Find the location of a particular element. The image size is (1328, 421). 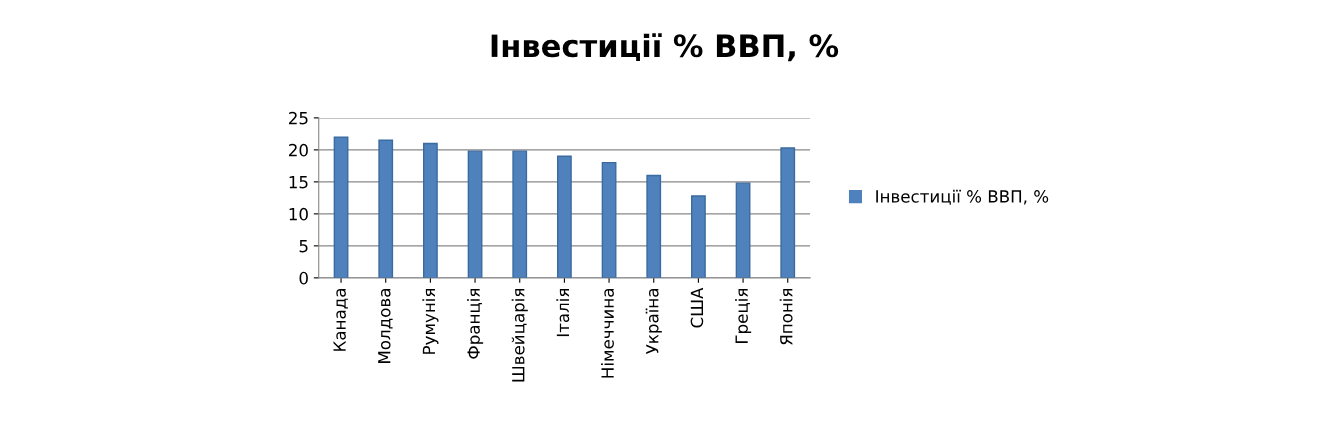

legend-label: Інвестиції % ВВП, % is located at coordinates (962, 197).